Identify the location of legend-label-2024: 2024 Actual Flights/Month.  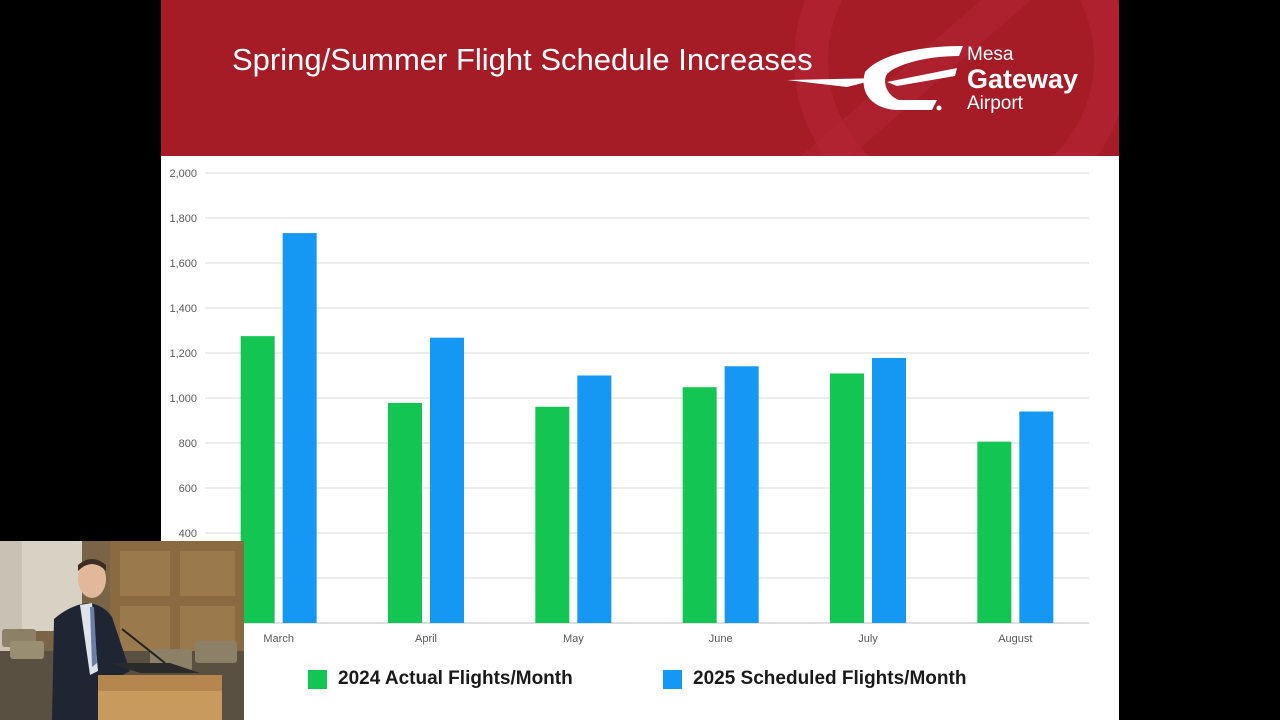
(455, 678).